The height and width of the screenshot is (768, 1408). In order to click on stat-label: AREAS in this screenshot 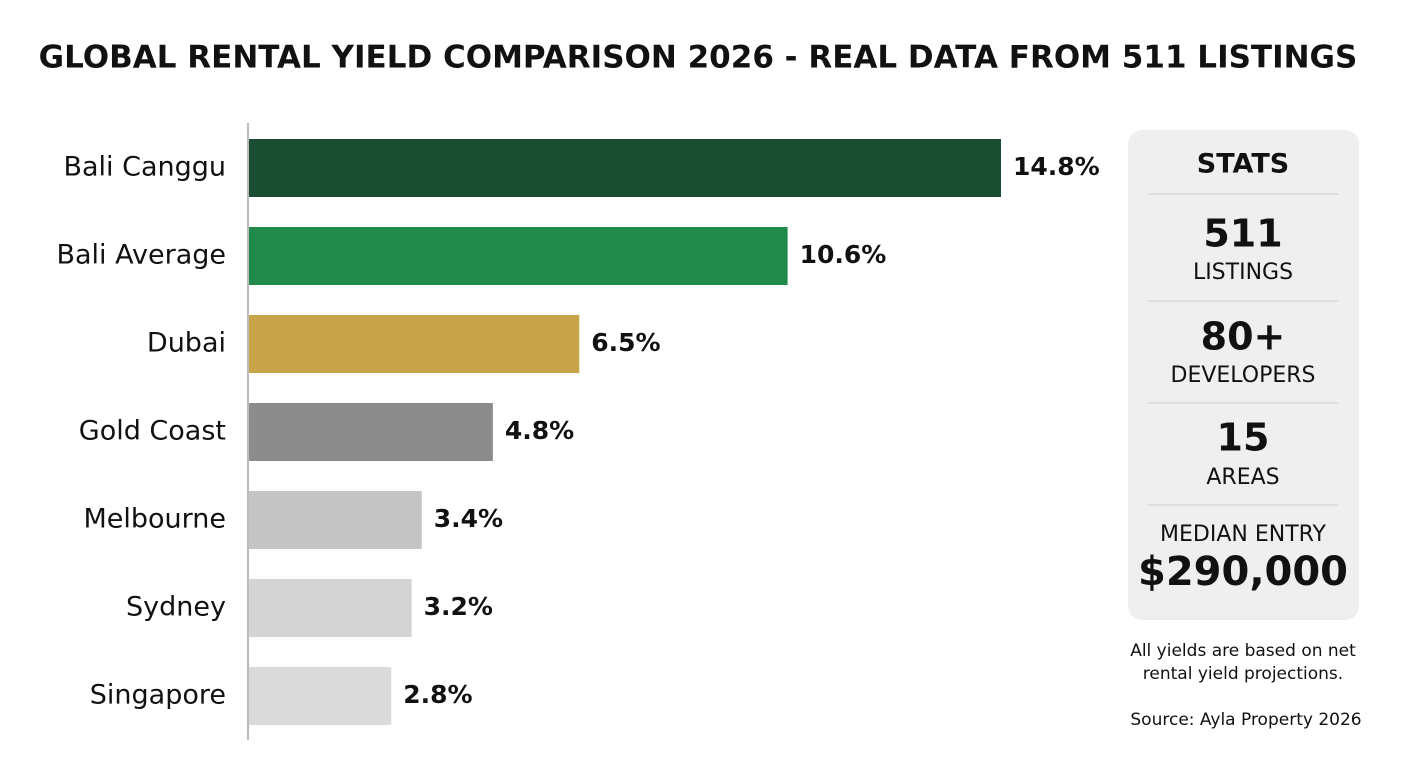, I will do `click(1242, 477)`.